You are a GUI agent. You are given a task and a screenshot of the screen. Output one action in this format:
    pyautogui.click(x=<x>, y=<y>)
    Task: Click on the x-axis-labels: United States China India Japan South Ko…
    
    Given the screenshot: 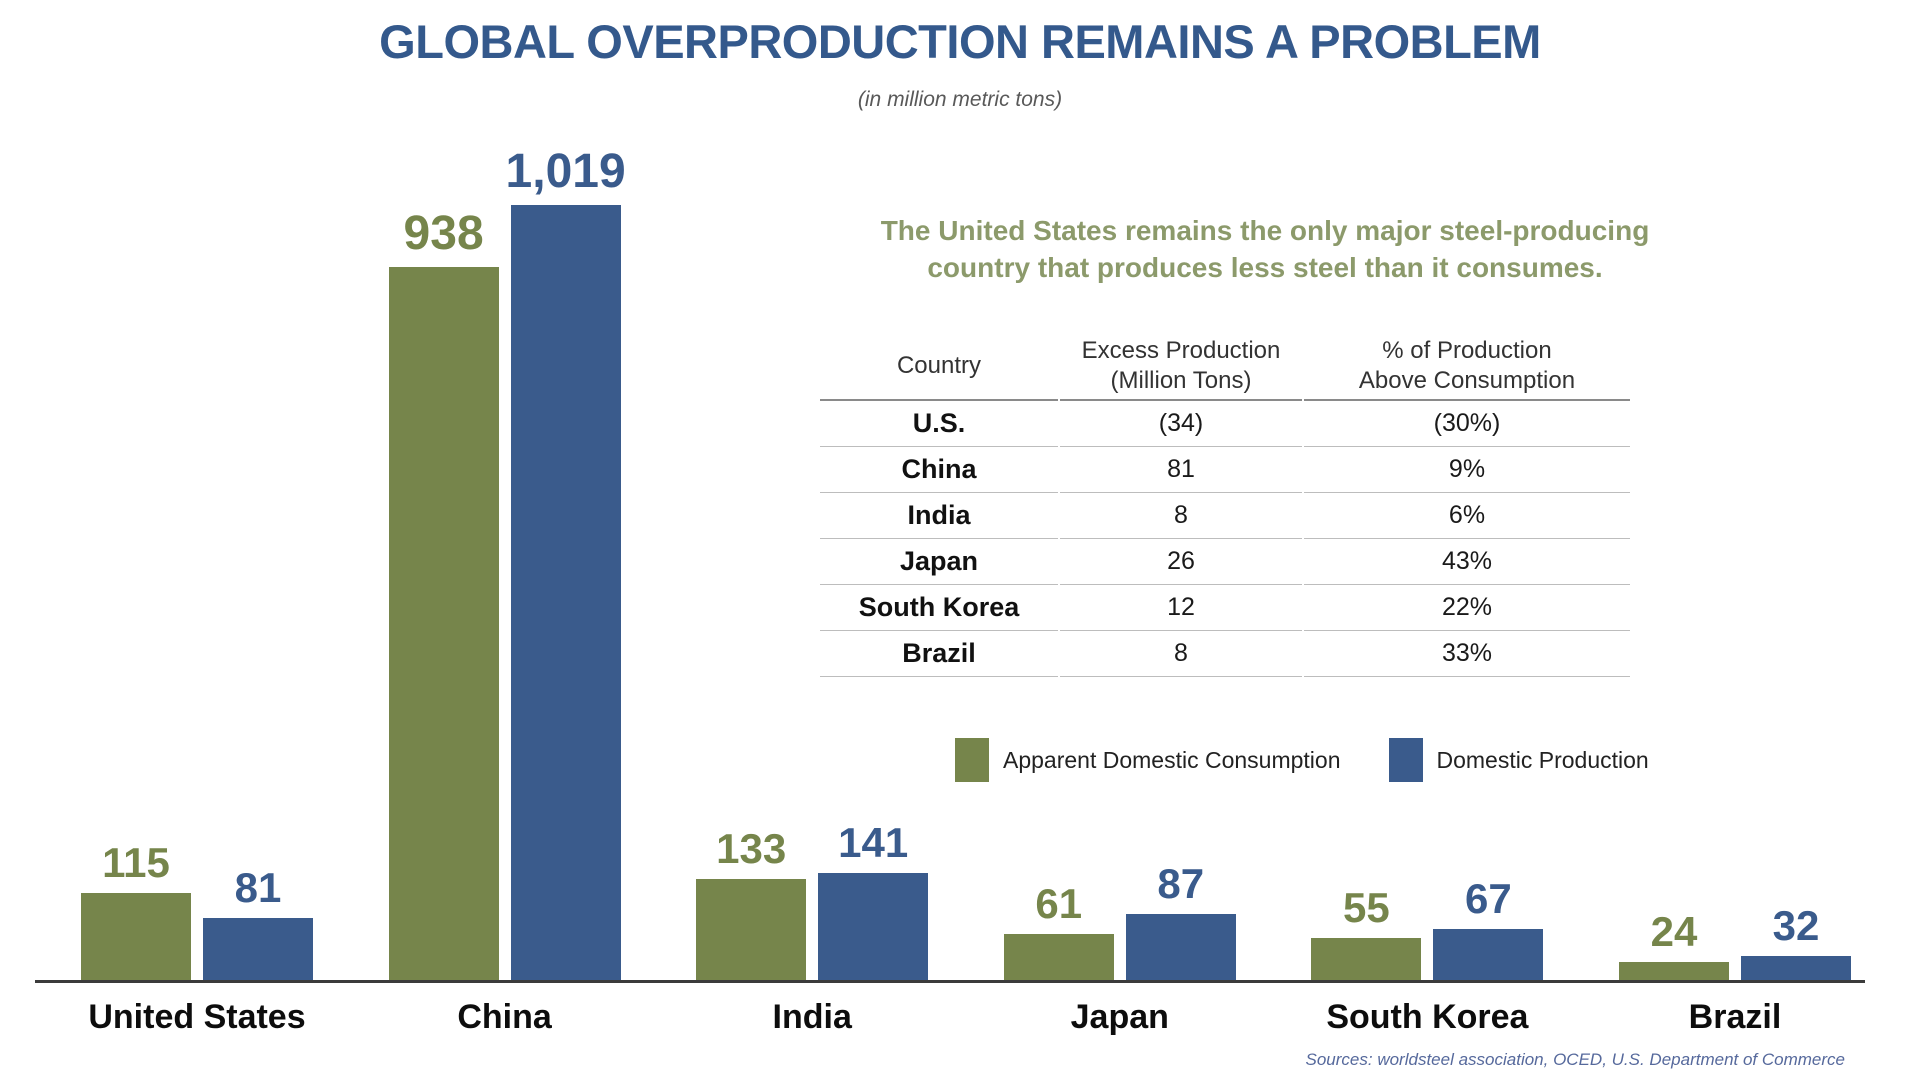 What is the action you would take?
    pyautogui.click(x=950, y=1017)
    